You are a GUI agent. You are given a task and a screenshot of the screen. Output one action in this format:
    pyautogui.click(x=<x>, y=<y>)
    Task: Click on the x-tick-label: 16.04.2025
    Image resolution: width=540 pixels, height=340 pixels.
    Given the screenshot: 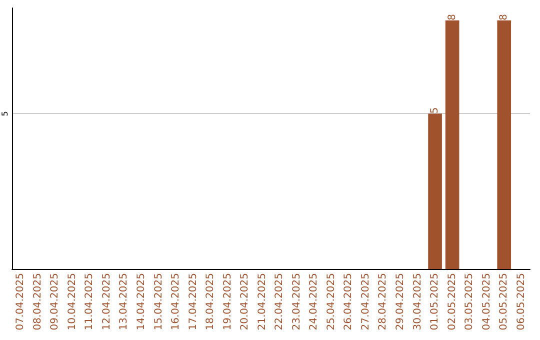 What is the action you would take?
    pyautogui.click(x=176, y=301)
    